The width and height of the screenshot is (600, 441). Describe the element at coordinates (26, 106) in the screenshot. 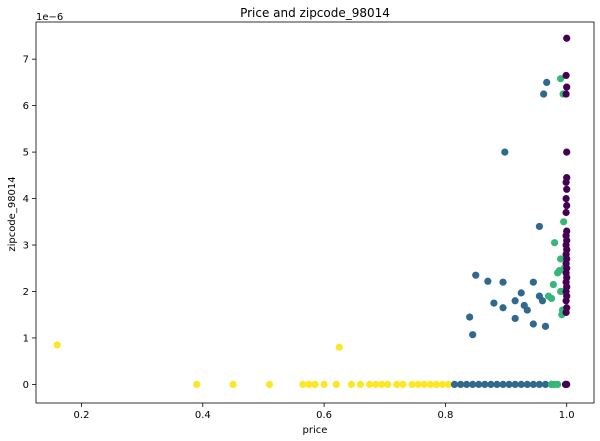

I see `y-tick-label: 6` at that location.